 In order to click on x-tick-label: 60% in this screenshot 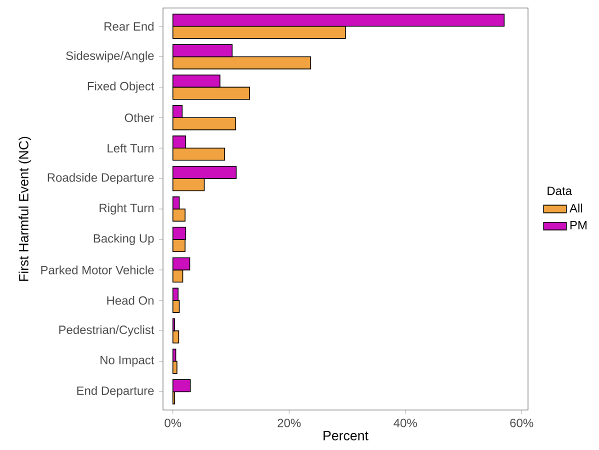, I will do `click(522, 423)`.